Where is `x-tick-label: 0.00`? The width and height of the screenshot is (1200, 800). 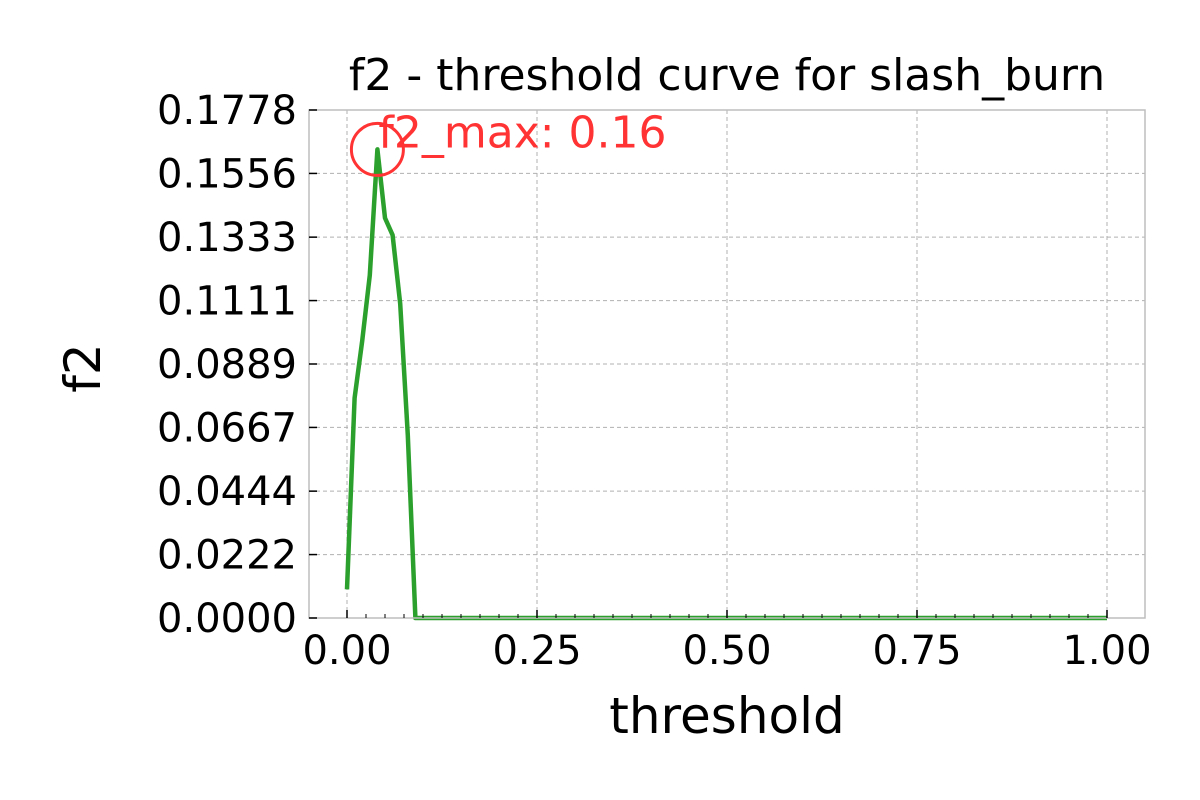
x-tick-label: 0.00 is located at coordinates (346, 651).